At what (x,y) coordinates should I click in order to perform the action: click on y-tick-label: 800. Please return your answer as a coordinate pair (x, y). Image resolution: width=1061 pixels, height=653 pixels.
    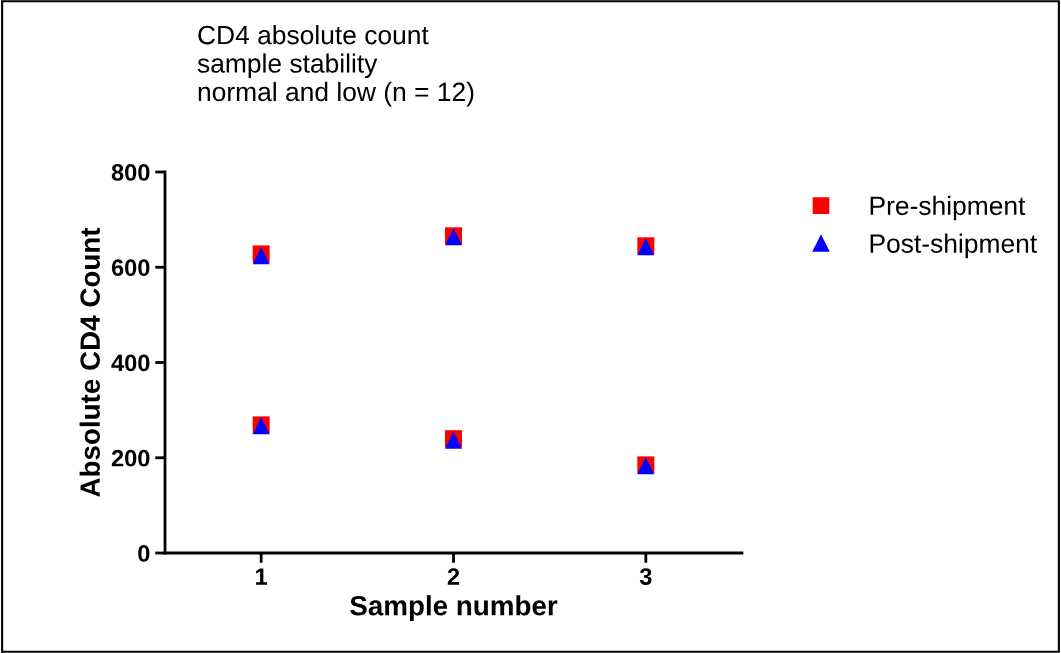
    Looking at the image, I should click on (130, 172).